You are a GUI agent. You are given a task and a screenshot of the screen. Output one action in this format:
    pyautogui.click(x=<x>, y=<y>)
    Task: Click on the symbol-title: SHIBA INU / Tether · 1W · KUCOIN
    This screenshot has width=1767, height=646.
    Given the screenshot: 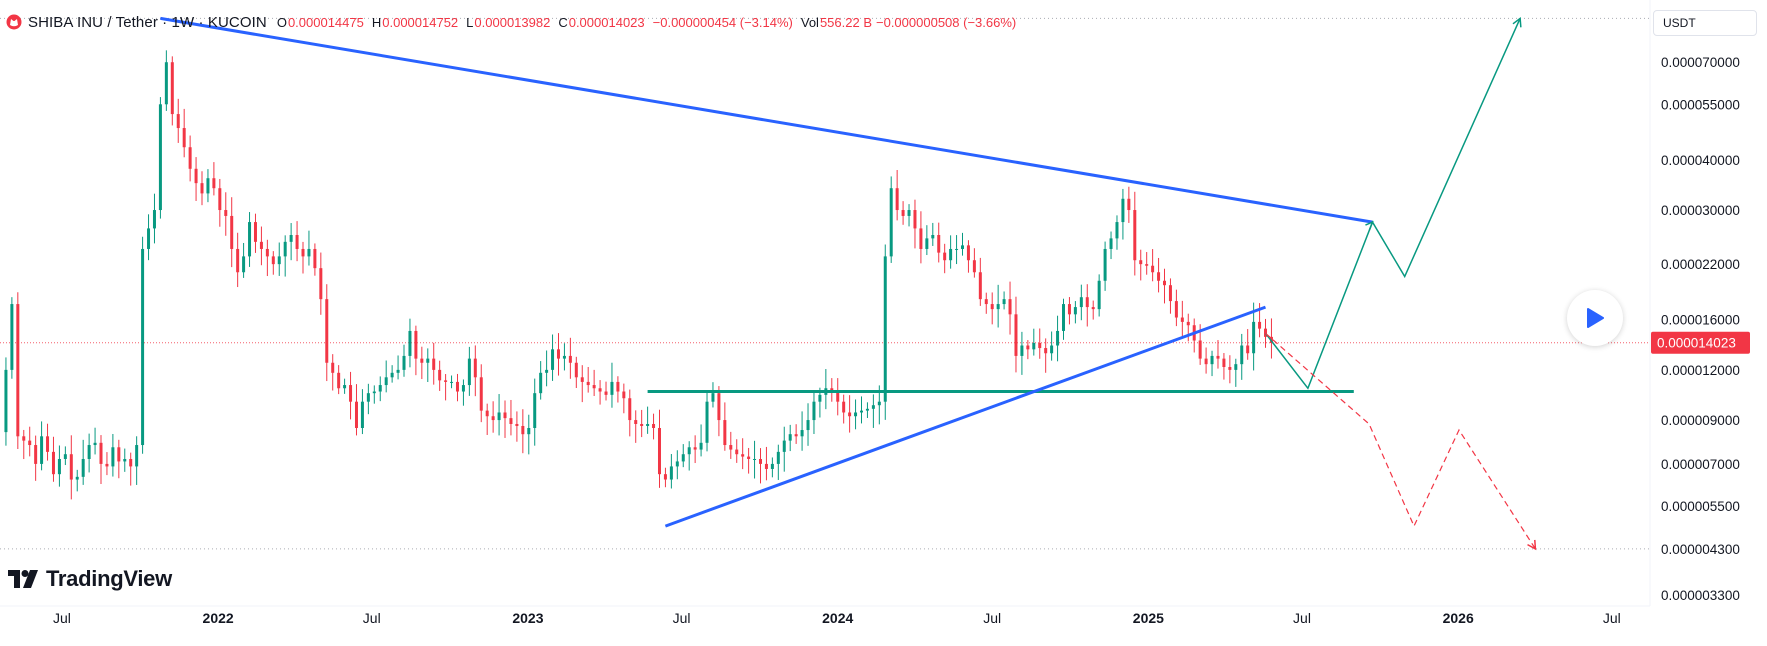 What is the action you would take?
    pyautogui.click(x=147, y=22)
    